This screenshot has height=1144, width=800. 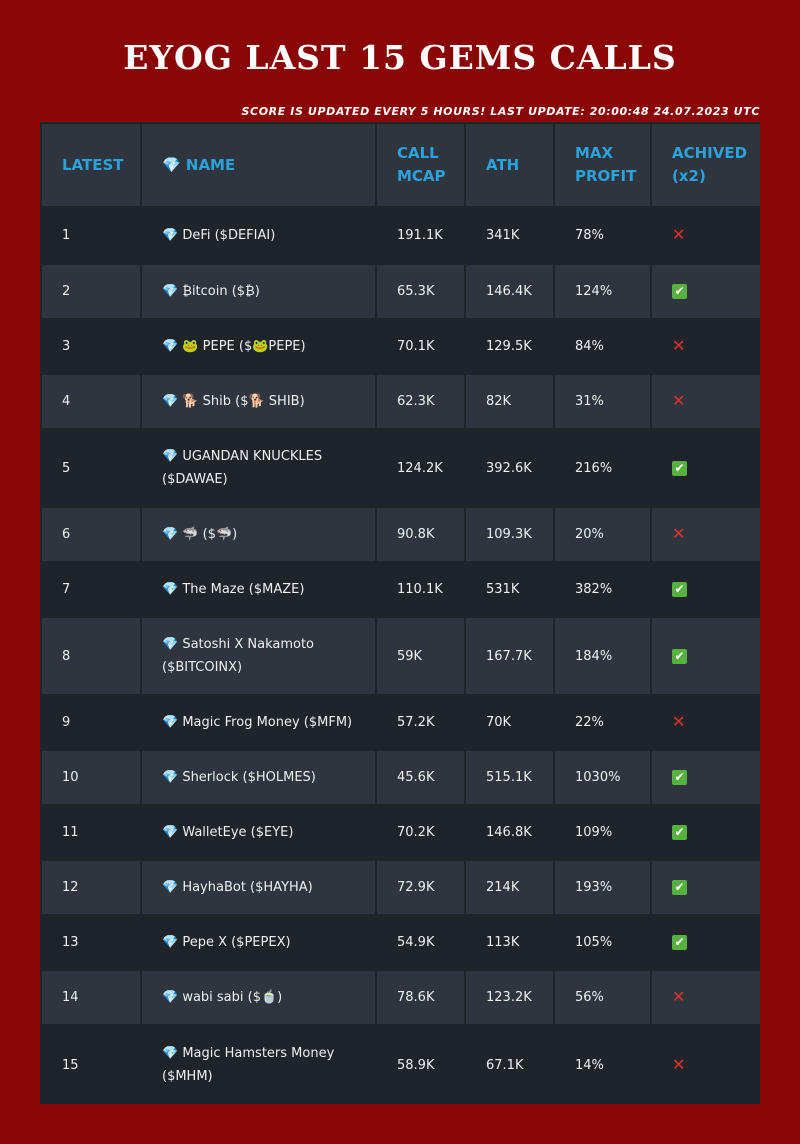 I want to click on table-row: 12 💎 HayhaBot ($HAYHA) 72.9K 214K 193% ✔, so click(x=400, y=887).